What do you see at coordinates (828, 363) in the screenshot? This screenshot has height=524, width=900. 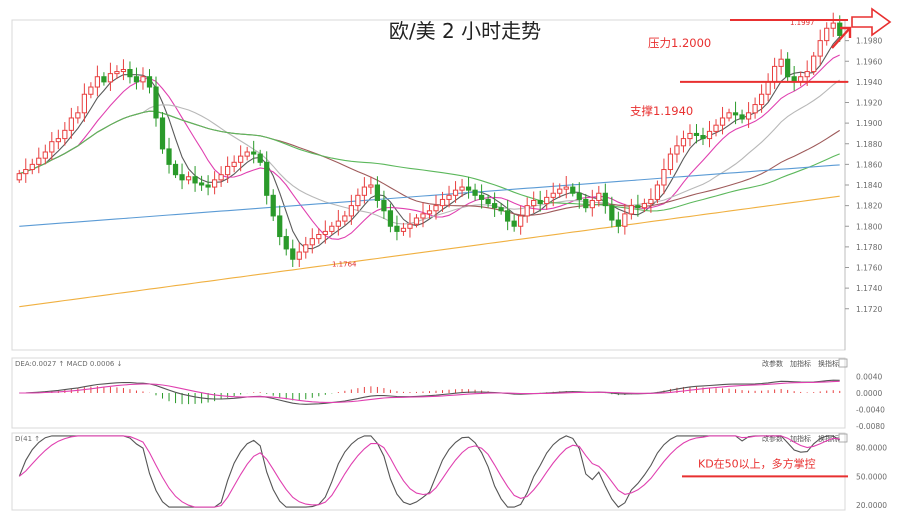 I see `macd-button-2: 换指标` at bounding box center [828, 363].